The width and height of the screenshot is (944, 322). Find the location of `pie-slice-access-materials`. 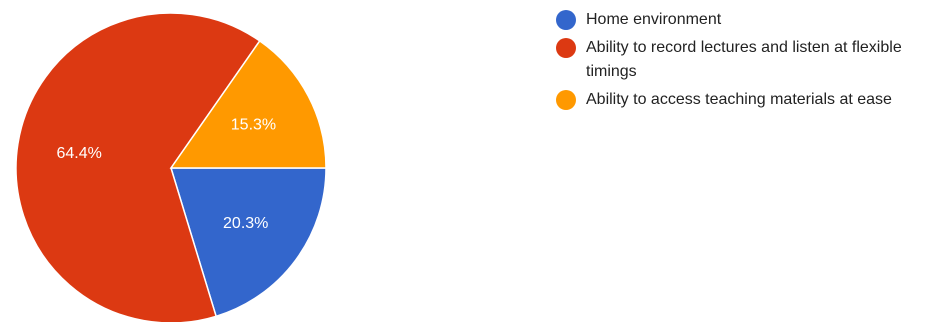

pie-slice-access-materials is located at coordinates (248, 104).